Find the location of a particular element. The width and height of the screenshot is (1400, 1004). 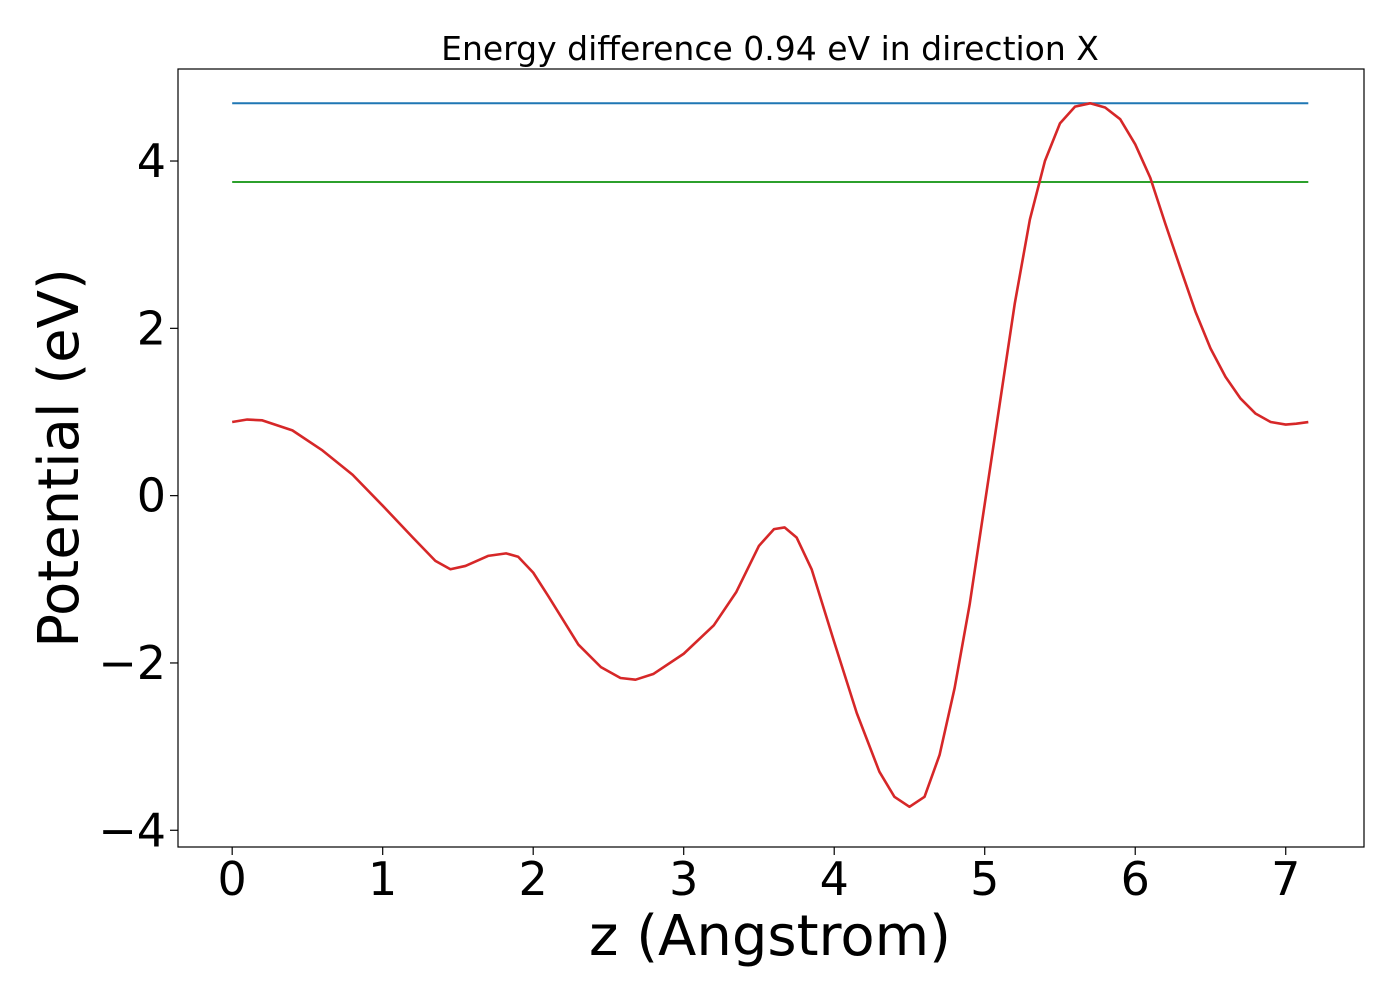

x-tick-label: 3 is located at coordinates (683, 879).